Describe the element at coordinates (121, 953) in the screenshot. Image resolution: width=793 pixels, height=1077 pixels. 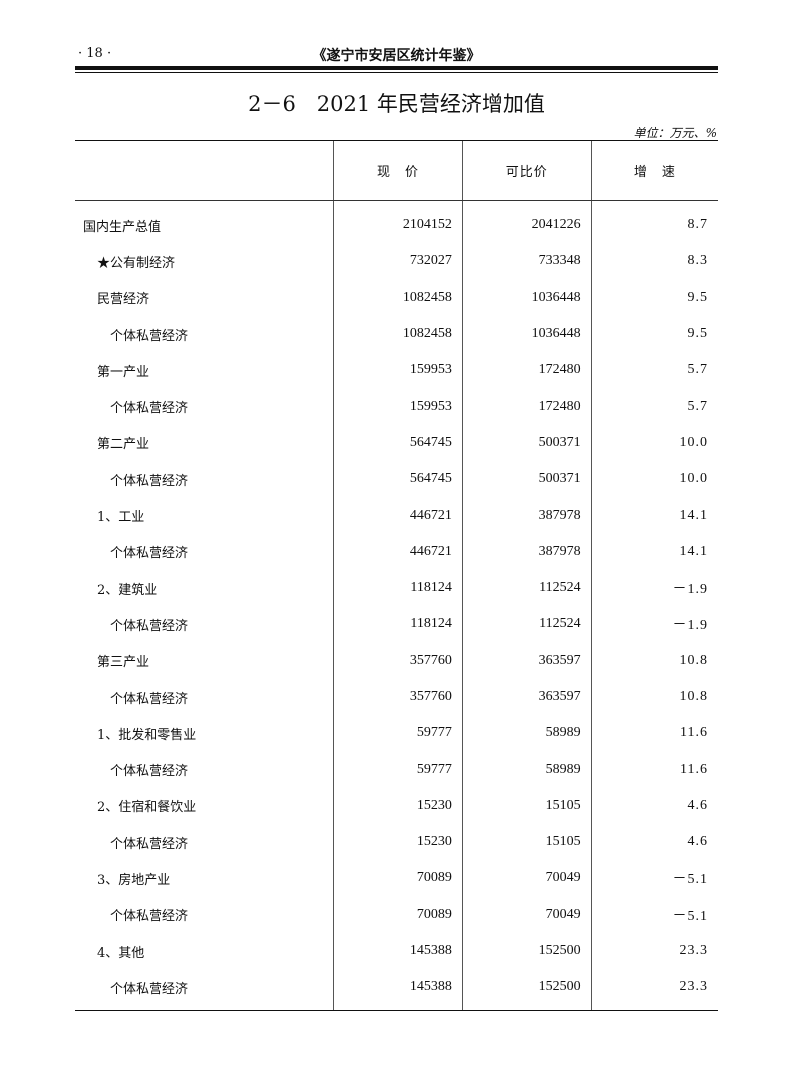
I see `row-label: 4、其他` at that location.